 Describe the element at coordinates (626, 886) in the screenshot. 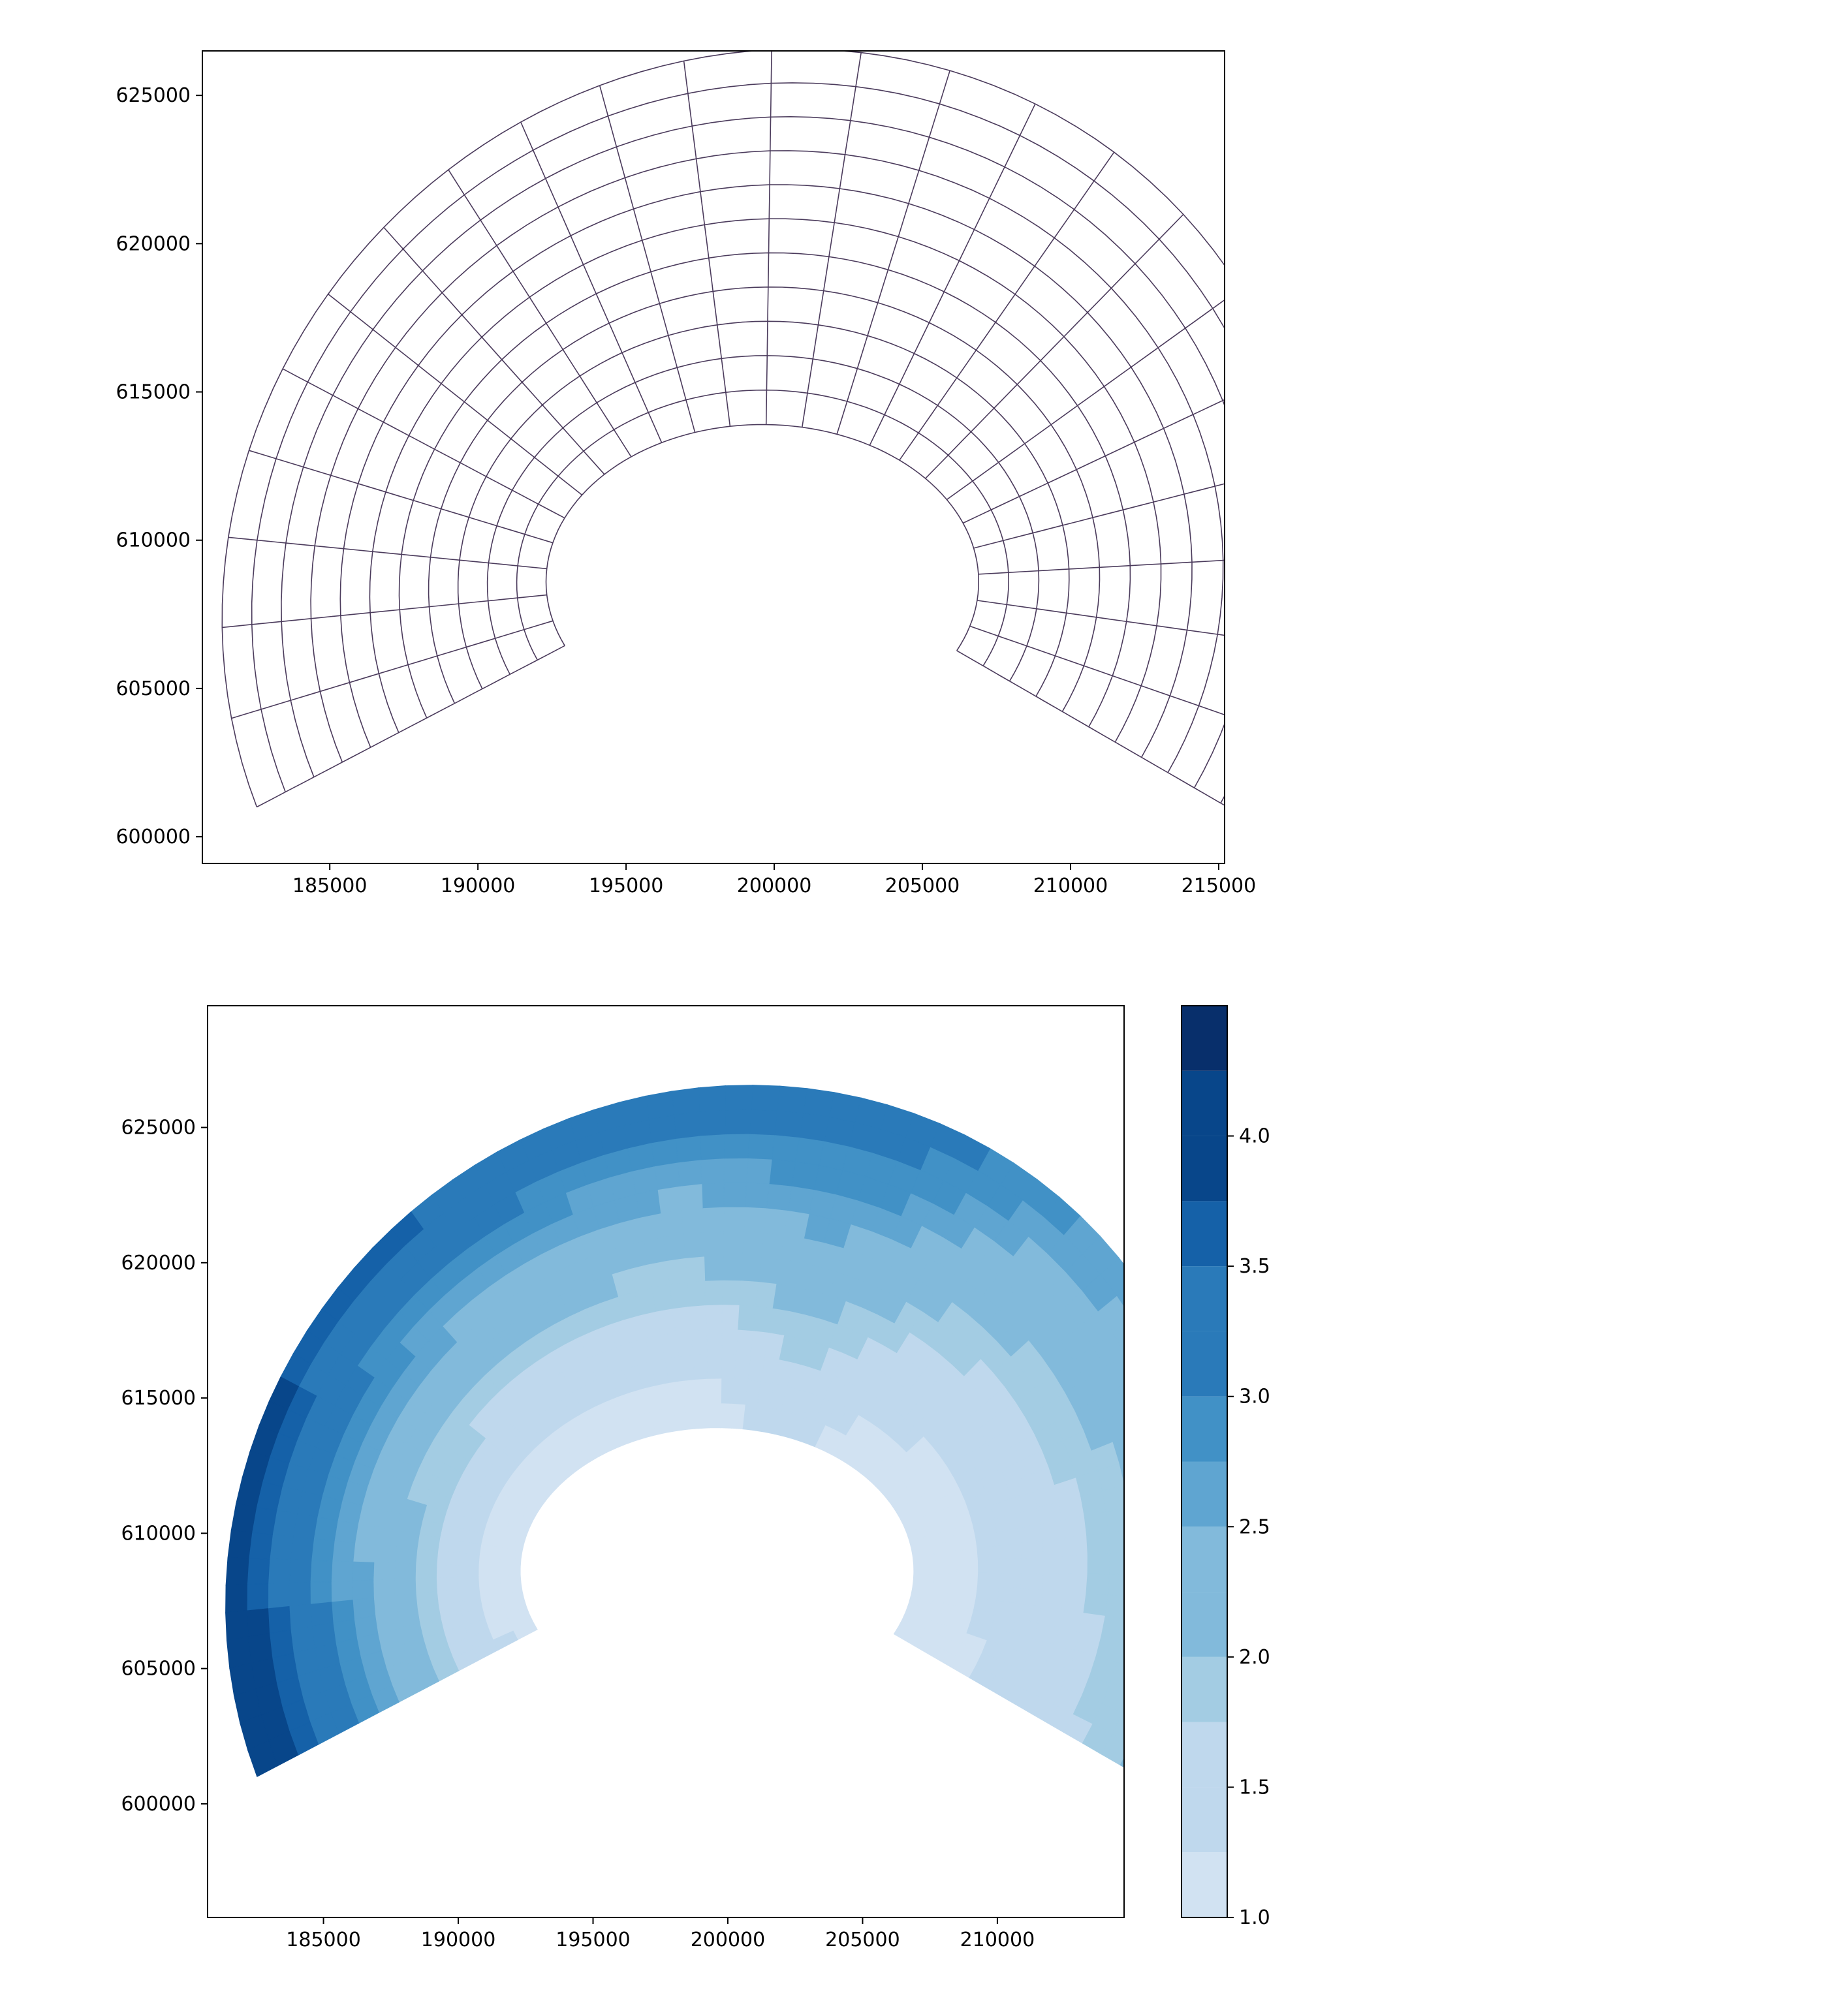

I see `mesh-x-tick-label: 195000` at that location.